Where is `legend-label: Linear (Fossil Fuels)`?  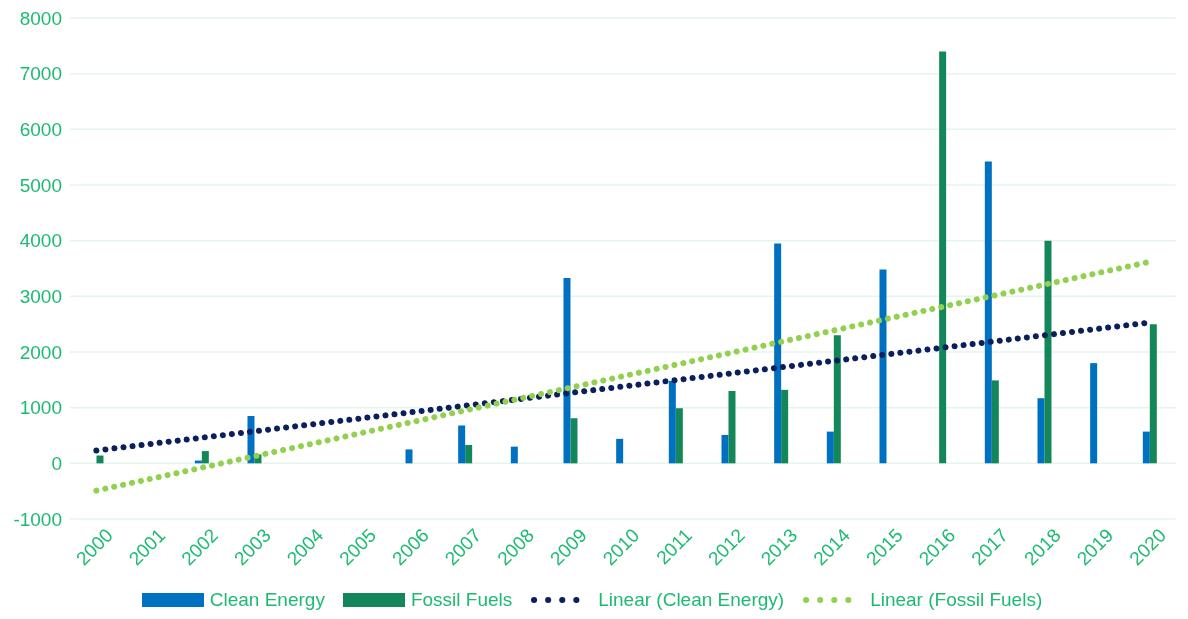
legend-label: Linear (Fossil Fuels) is located at coordinates (956, 600).